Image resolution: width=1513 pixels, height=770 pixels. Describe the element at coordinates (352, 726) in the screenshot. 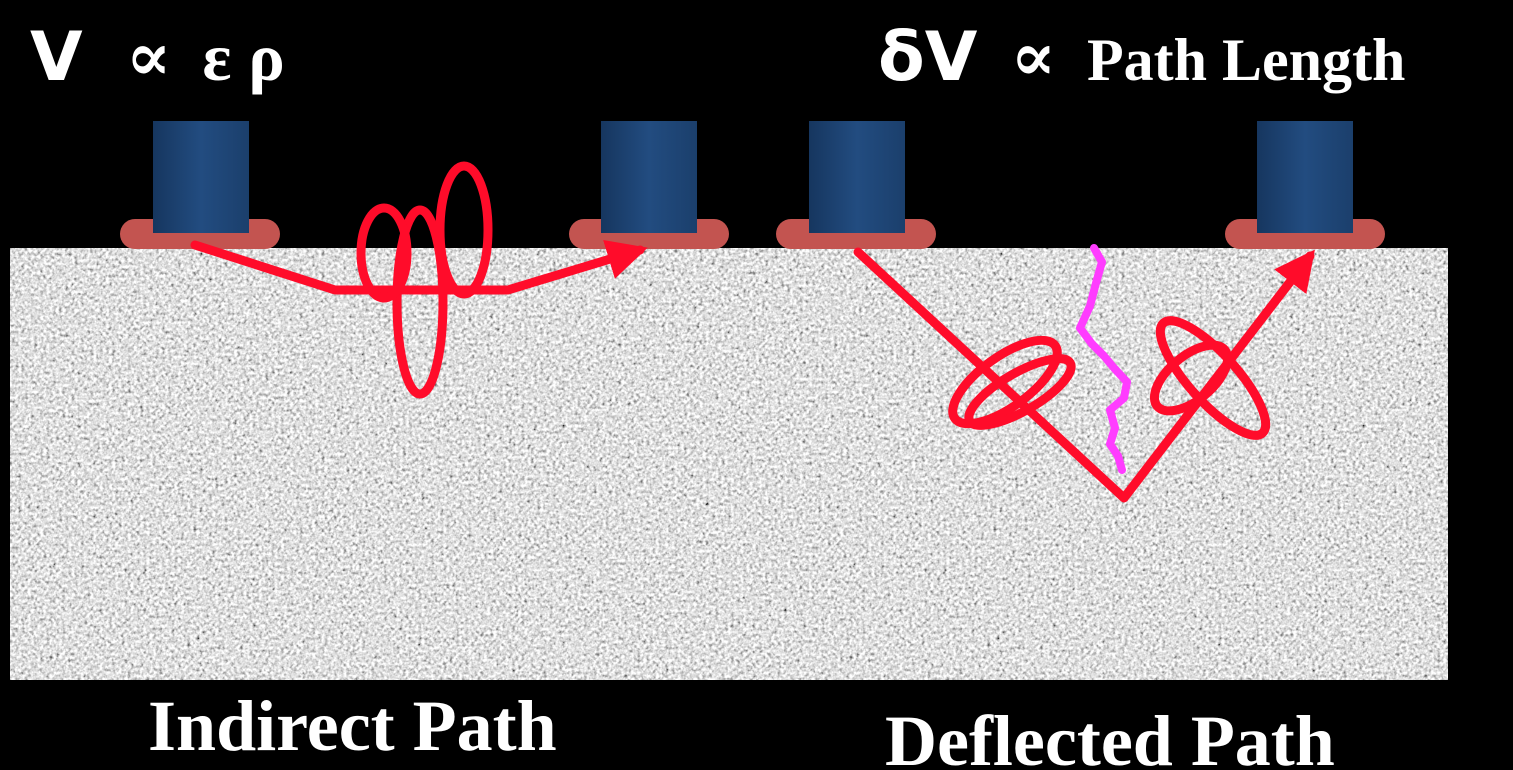

I see `caption-indirect-path: Indirect Path` at that location.